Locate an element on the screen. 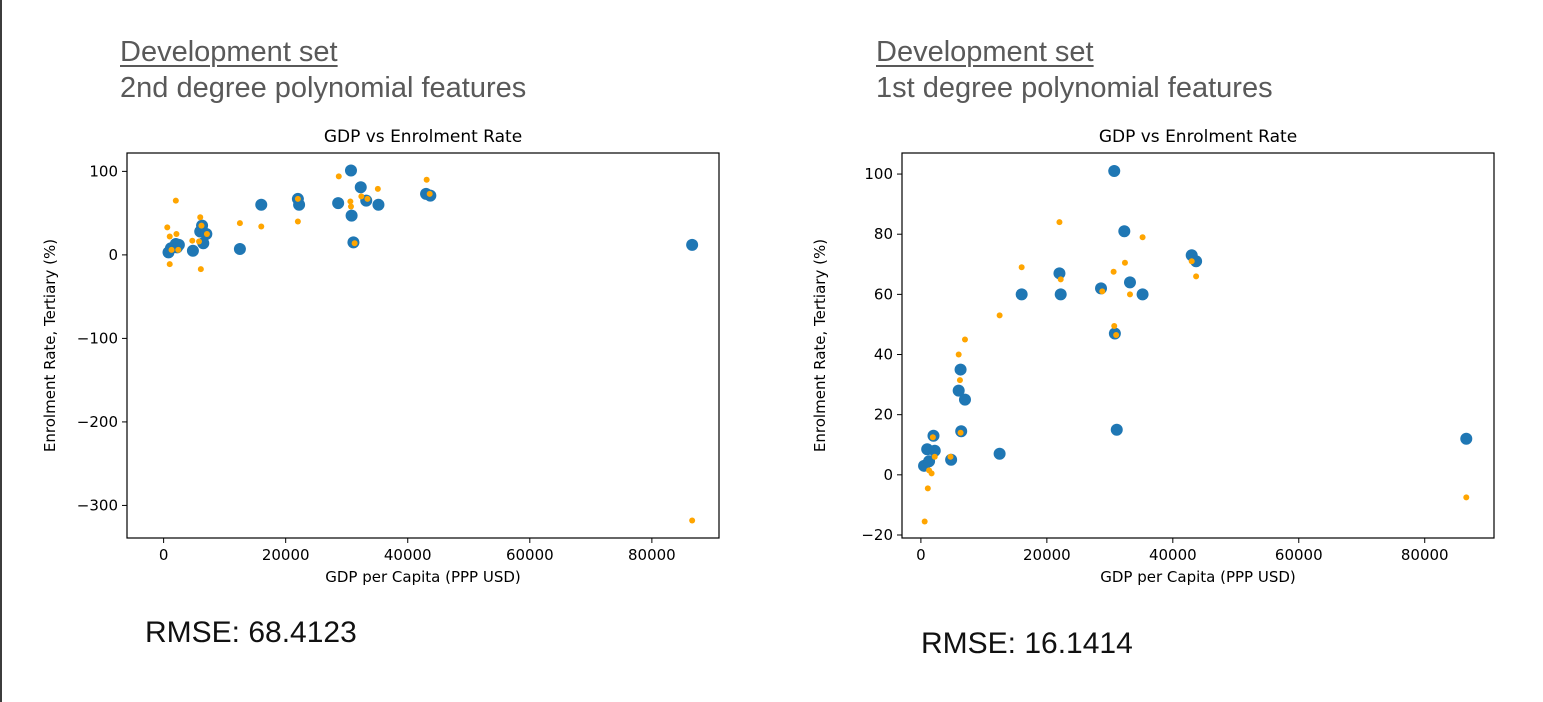 Image resolution: width=1543 pixels, height=702 pixels. y-axis-label: Enrolment Rate, Tertiary (%) is located at coordinates (820, 345).